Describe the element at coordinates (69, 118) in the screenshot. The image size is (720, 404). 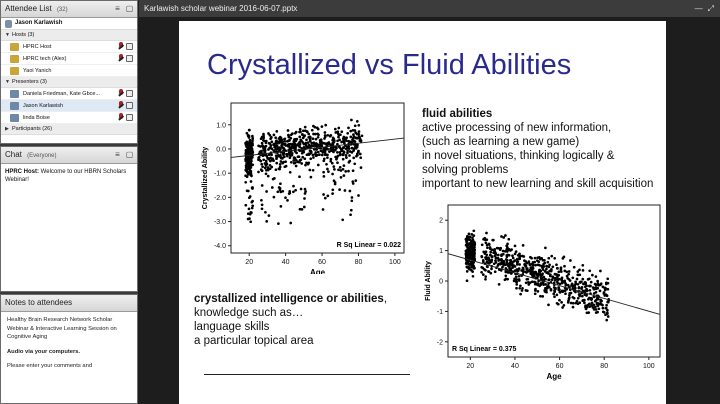
I see `attendee-row: linda Boise` at that location.